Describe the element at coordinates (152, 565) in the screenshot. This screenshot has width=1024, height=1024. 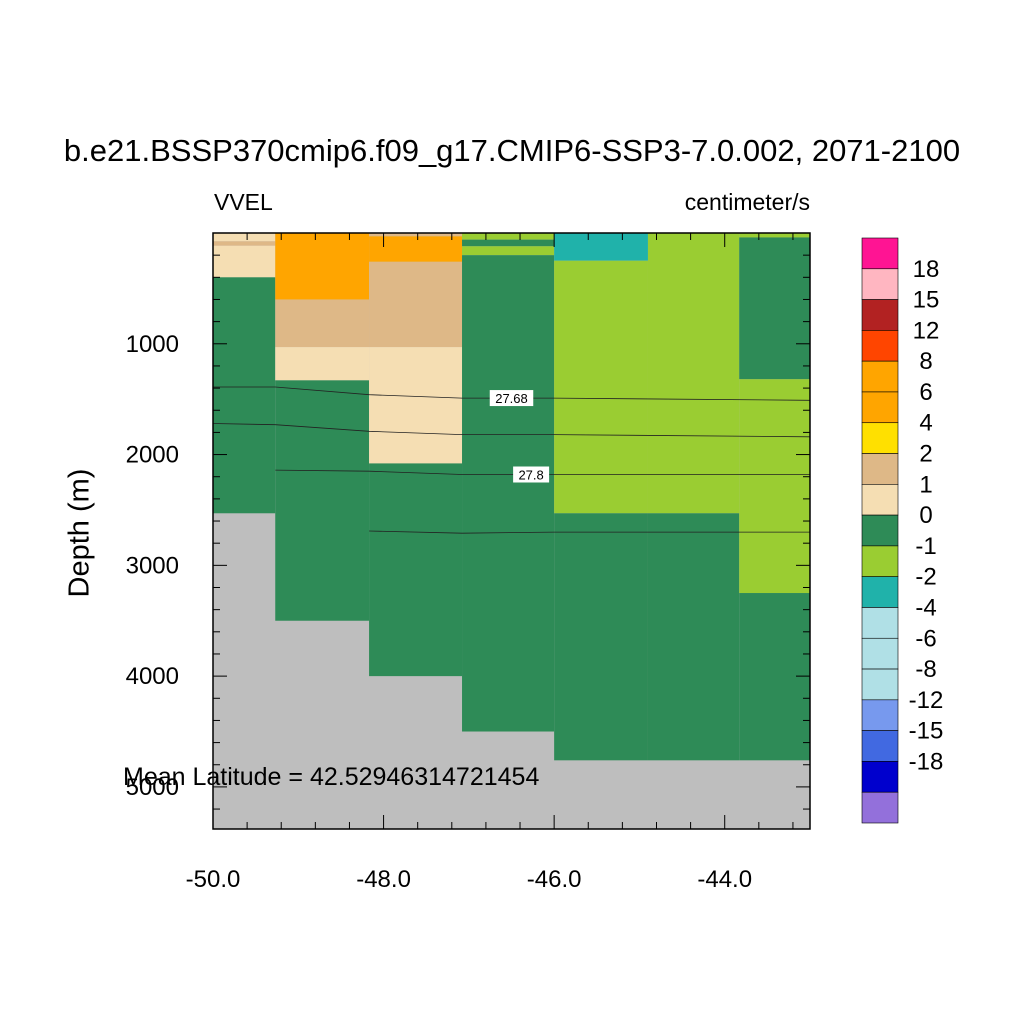
I see `y-tick-label: 3000` at that location.